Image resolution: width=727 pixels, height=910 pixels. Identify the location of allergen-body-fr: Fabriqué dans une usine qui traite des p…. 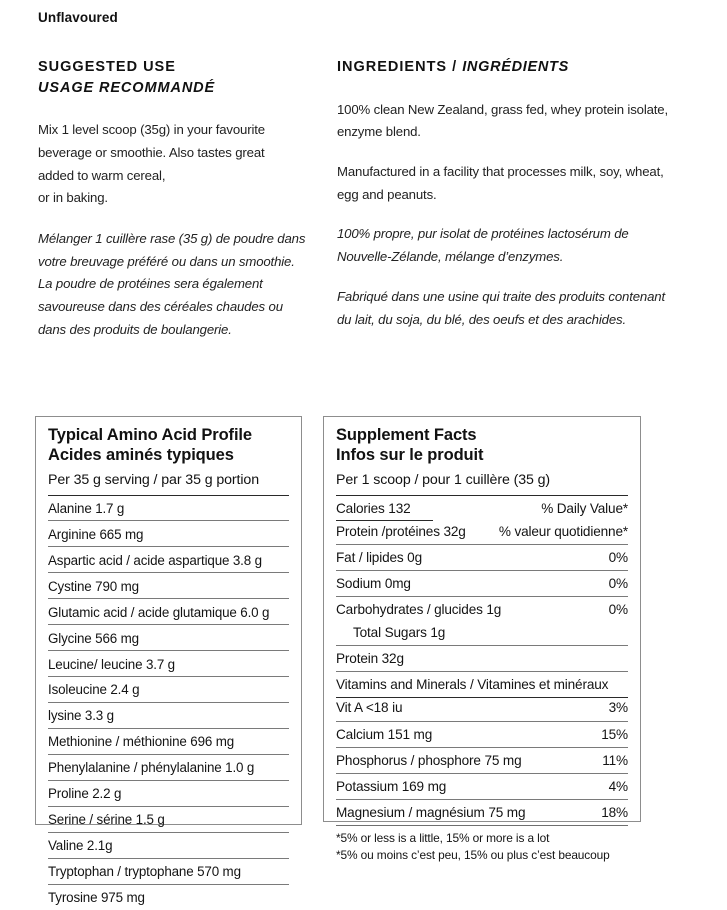
(509, 308).